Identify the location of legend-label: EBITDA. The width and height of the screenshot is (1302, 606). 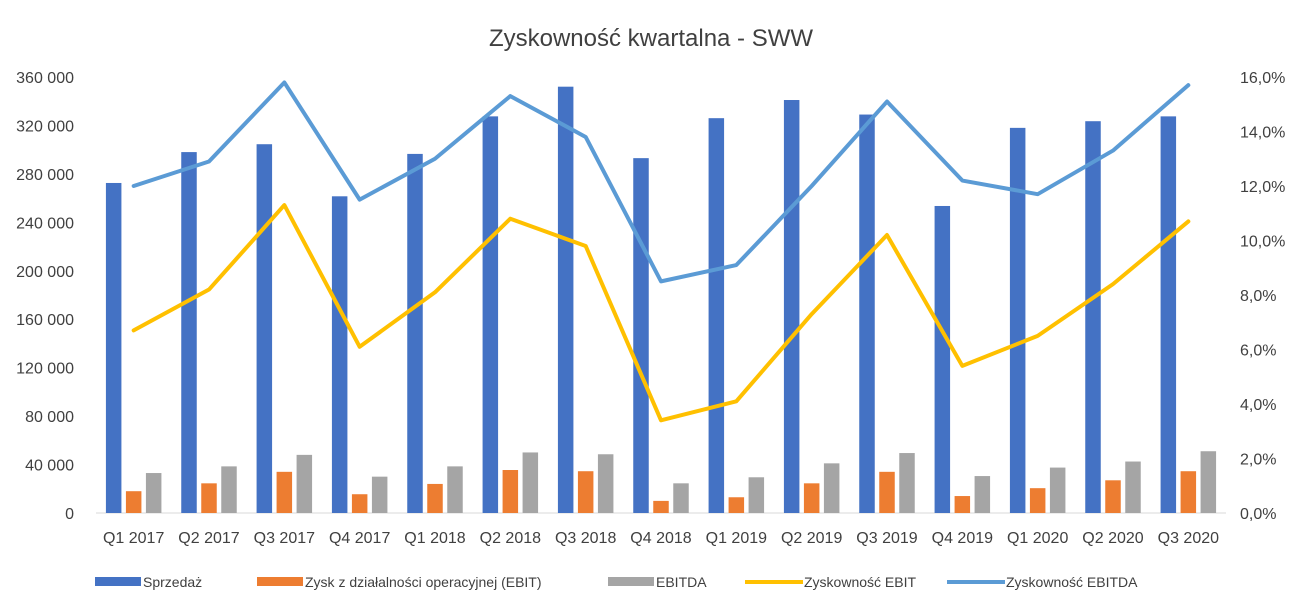
(681, 582).